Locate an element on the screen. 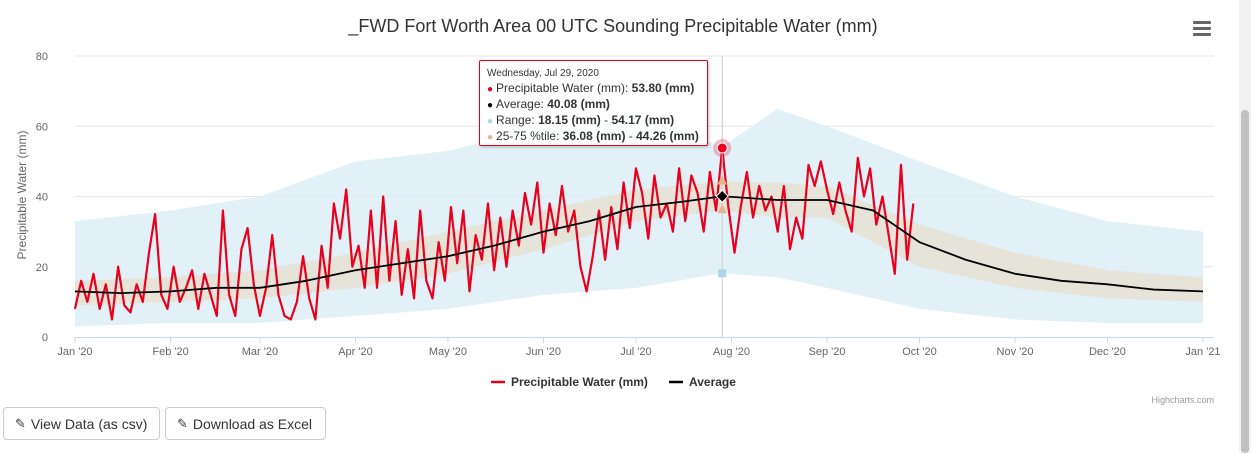  legend-item-label: Precipitable Water (mm) is located at coordinates (579, 382).